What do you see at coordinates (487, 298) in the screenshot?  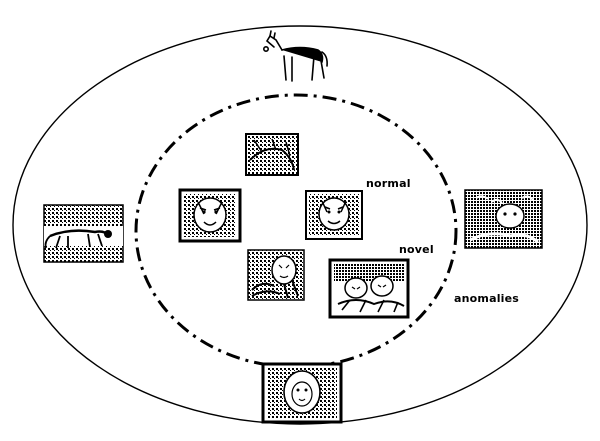 I see `anomalies-label: anomalies` at bounding box center [487, 298].